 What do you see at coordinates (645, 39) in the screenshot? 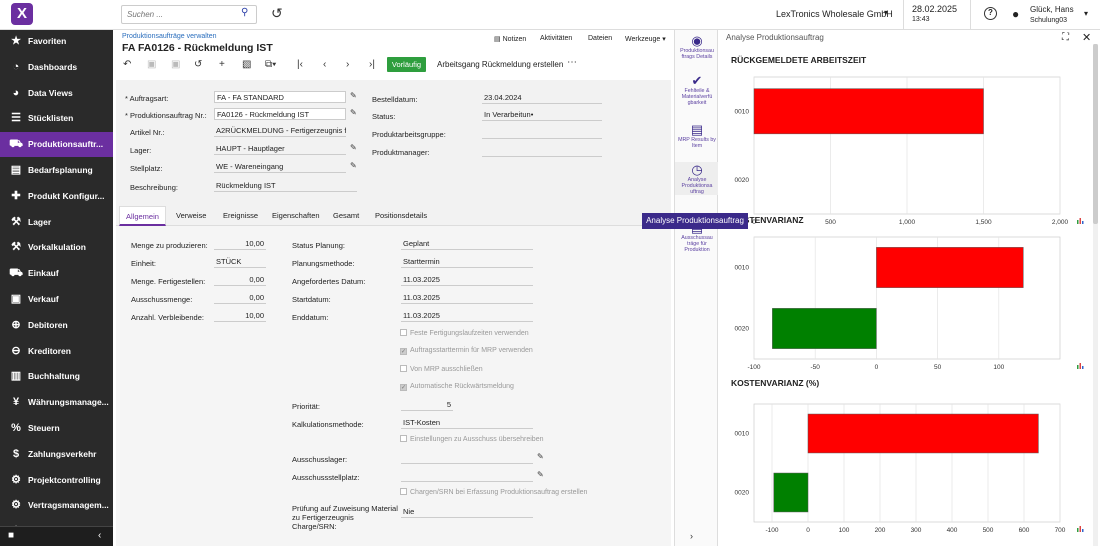
I see `tools-menu: Werkzeuge ▾` at bounding box center [645, 39].